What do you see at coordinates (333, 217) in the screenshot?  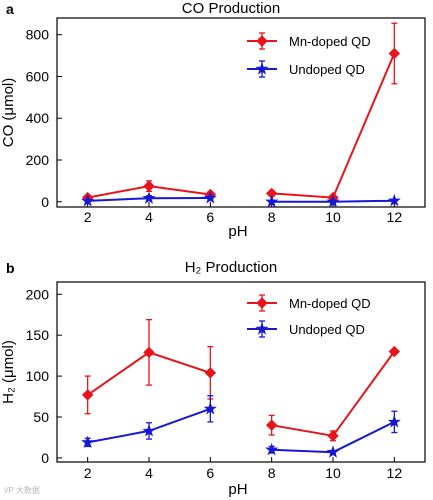 I see `panel-a-x-tick-label: 10` at bounding box center [333, 217].